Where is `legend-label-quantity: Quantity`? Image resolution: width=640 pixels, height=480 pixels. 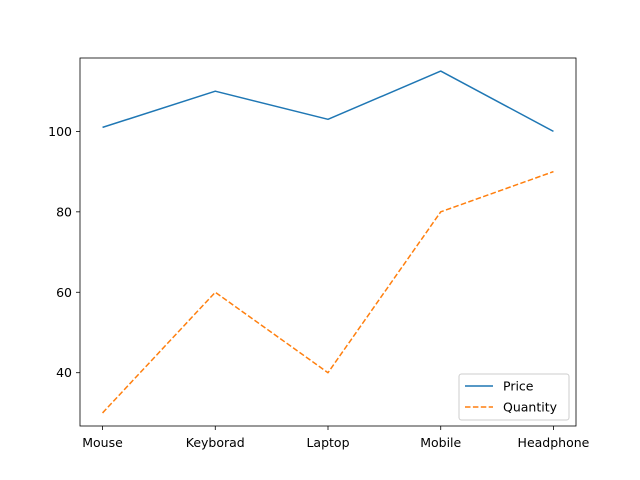
legend-label-quantity: Quantity is located at coordinates (530, 407).